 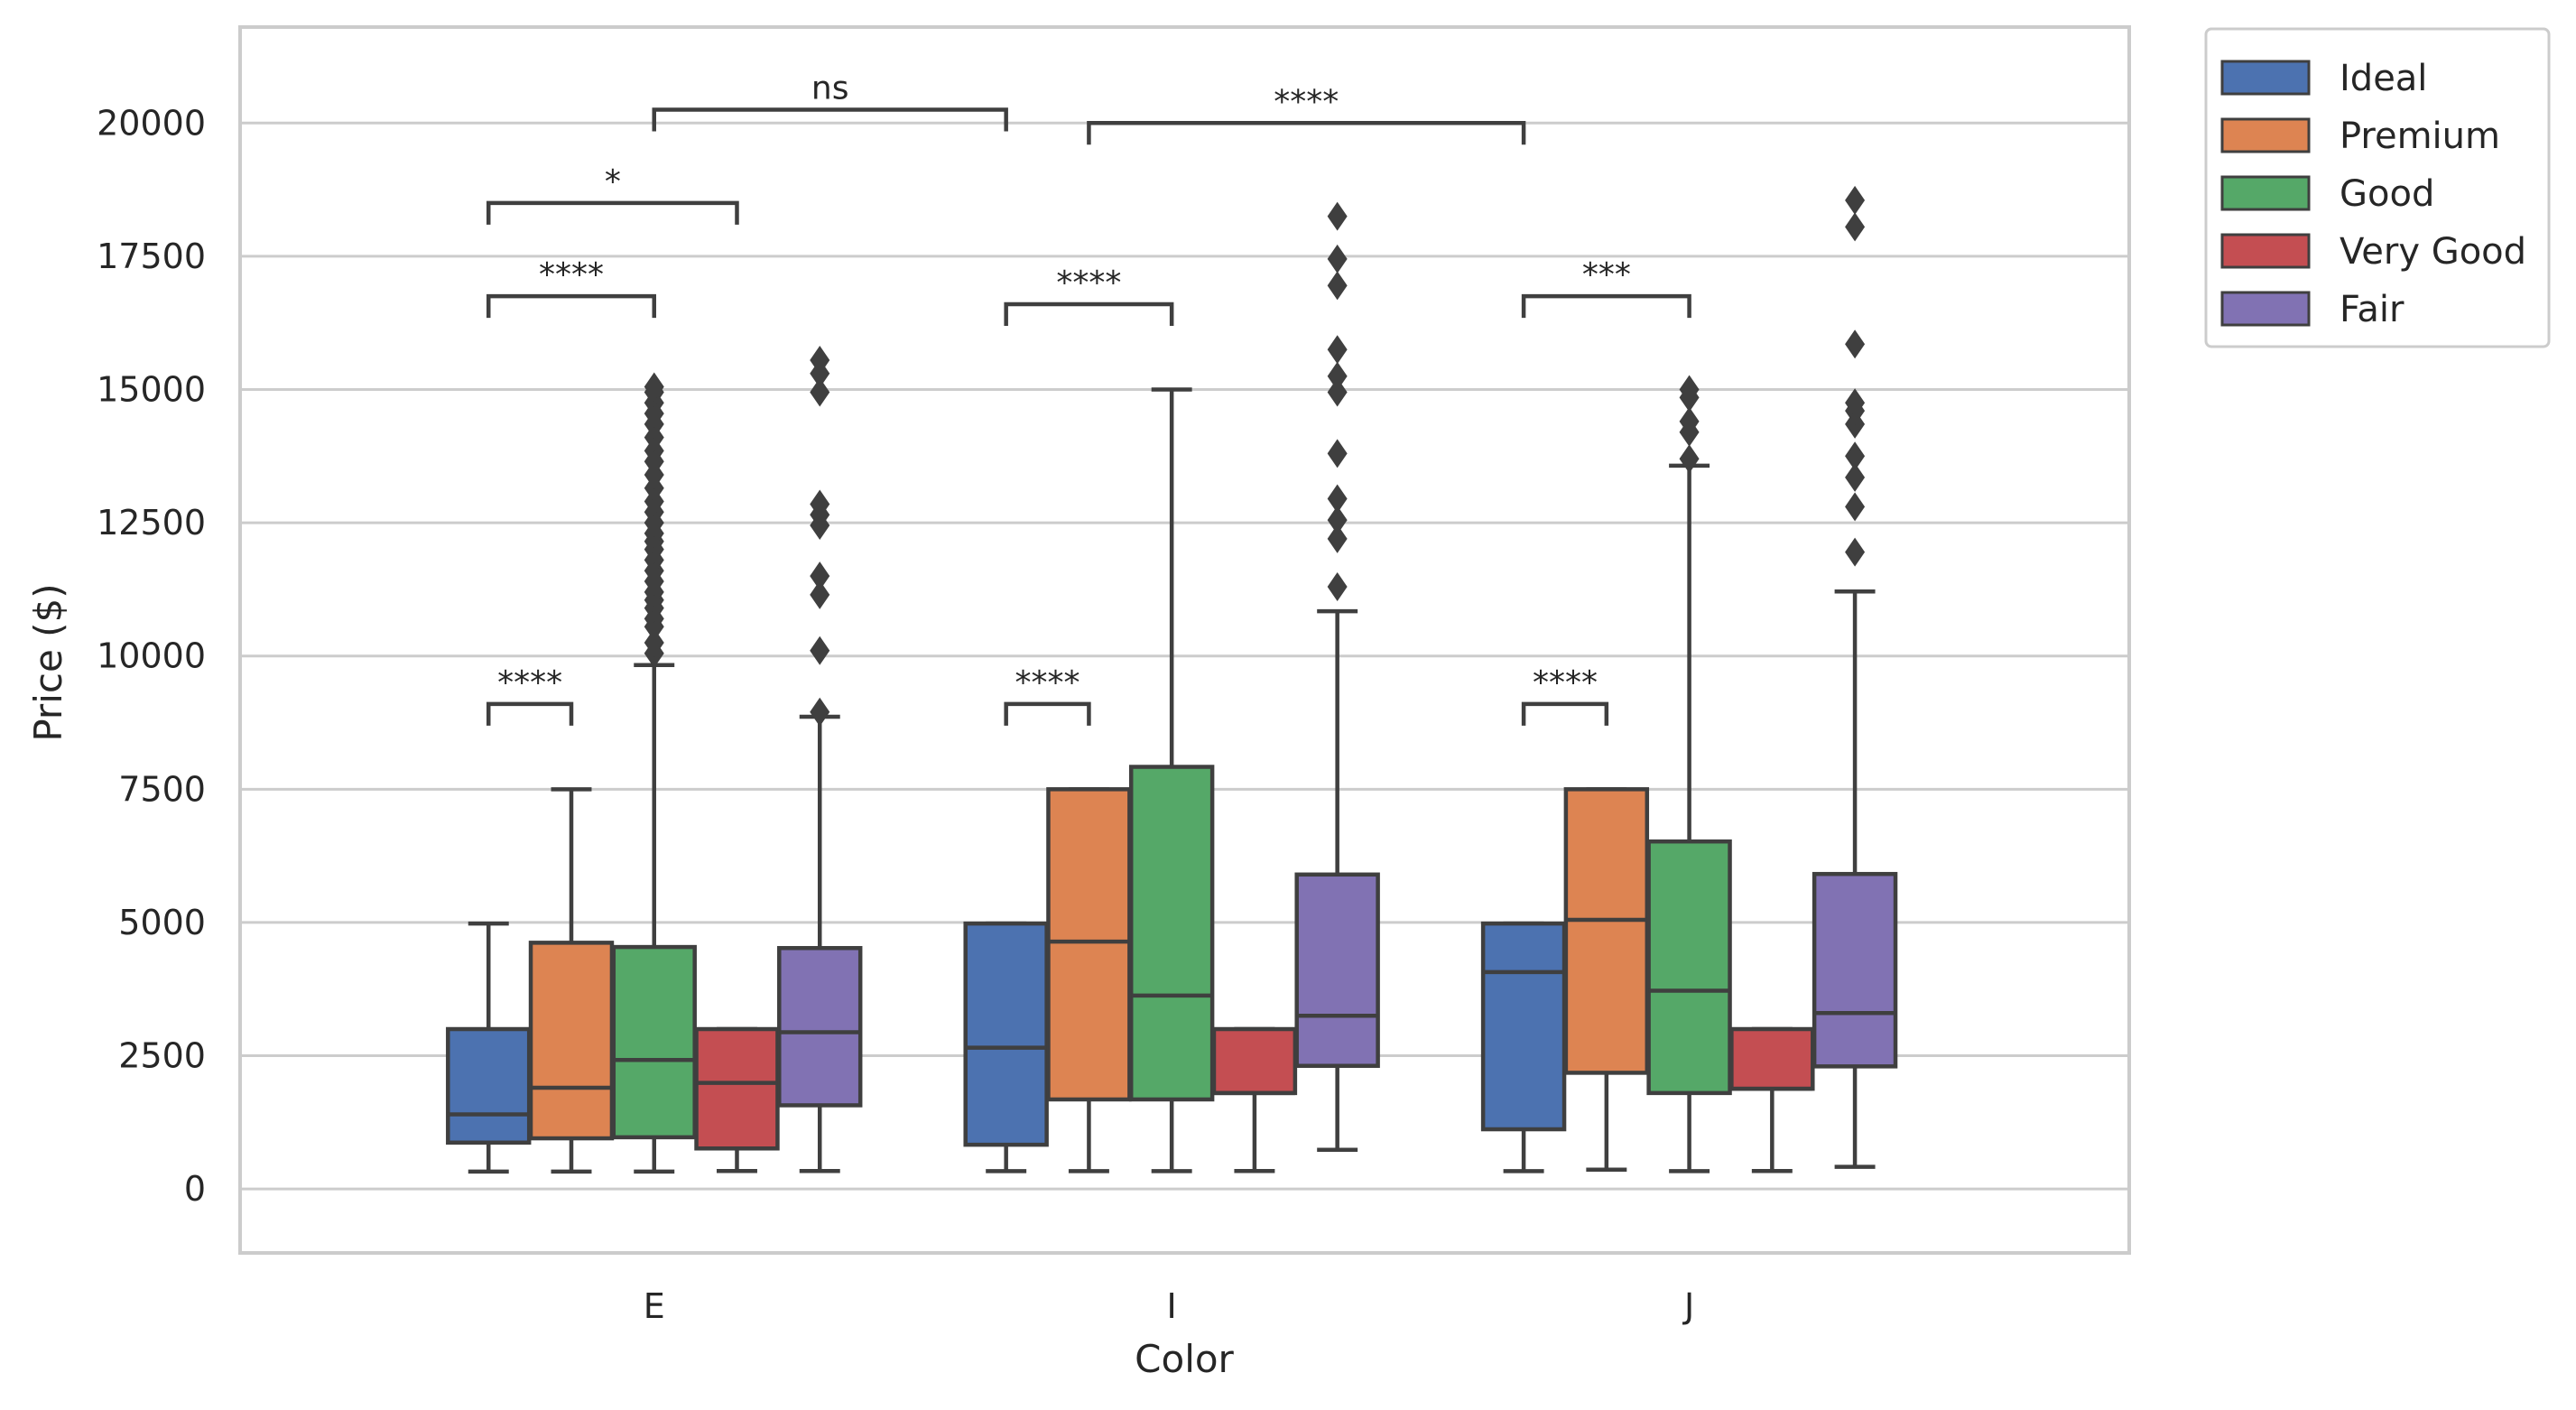 What do you see at coordinates (151, 256) in the screenshot?
I see `y-tick-label-17500: 17500` at bounding box center [151, 256].